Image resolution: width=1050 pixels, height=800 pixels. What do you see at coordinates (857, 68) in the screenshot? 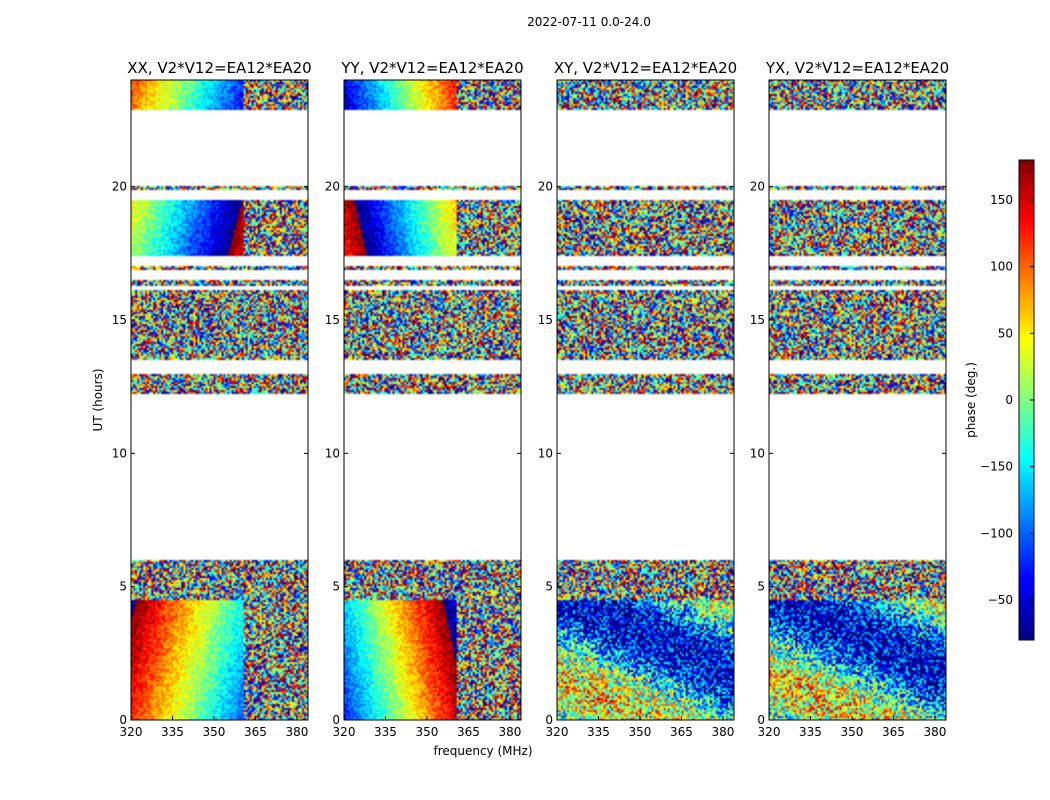
I see `panel-title: YX, V2*V12=EA12*EA20` at bounding box center [857, 68].